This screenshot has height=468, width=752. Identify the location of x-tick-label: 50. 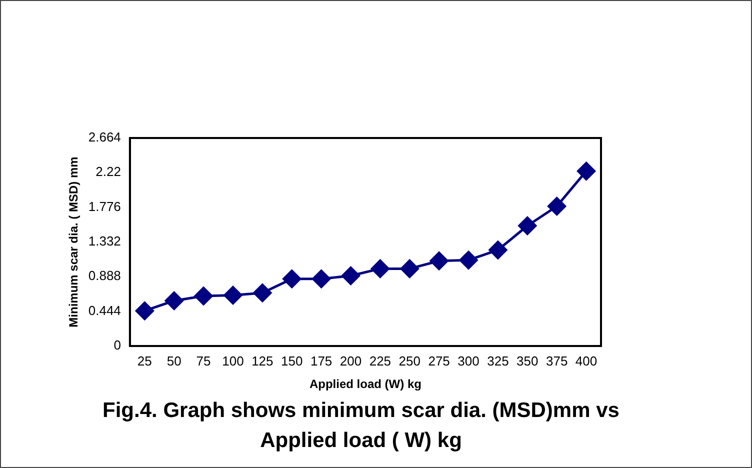
(174, 360).